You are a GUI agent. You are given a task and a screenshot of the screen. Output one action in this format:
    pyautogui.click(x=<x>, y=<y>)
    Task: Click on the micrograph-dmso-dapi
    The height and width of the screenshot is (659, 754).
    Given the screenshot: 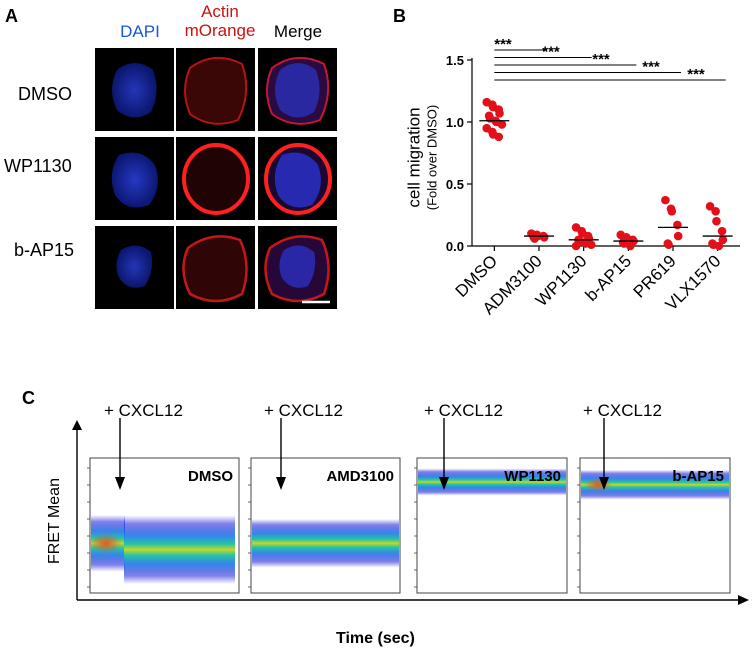 What is the action you would take?
    pyautogui.click(x=134, y=89)
    